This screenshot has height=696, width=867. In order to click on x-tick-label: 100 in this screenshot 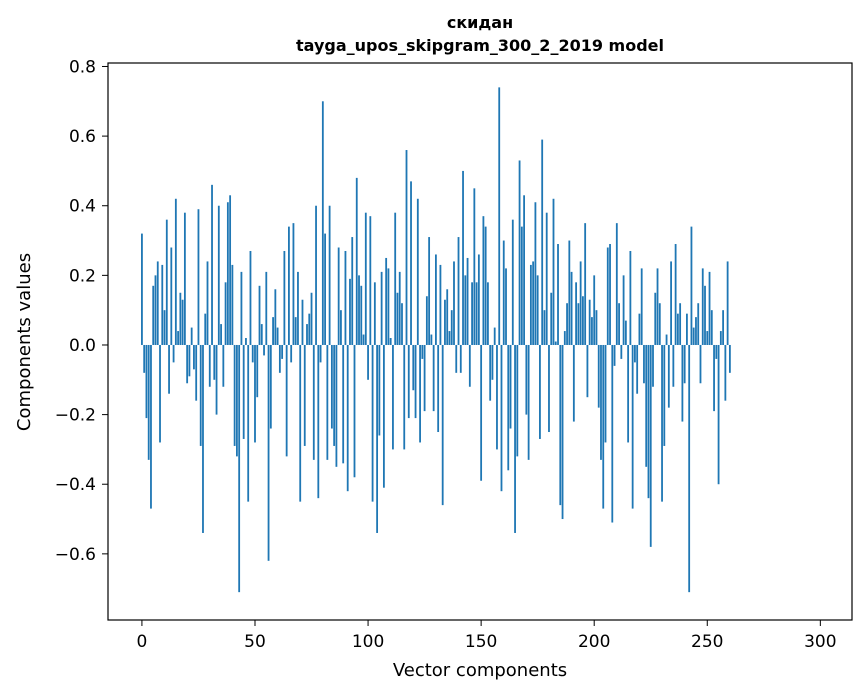, I will do `click(368, 642)`.